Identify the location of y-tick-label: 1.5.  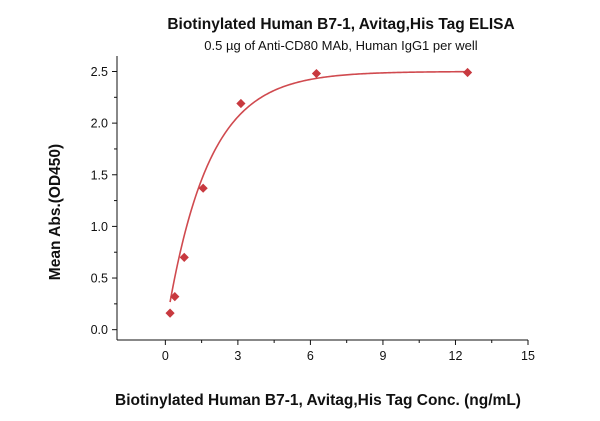
(99, 175).